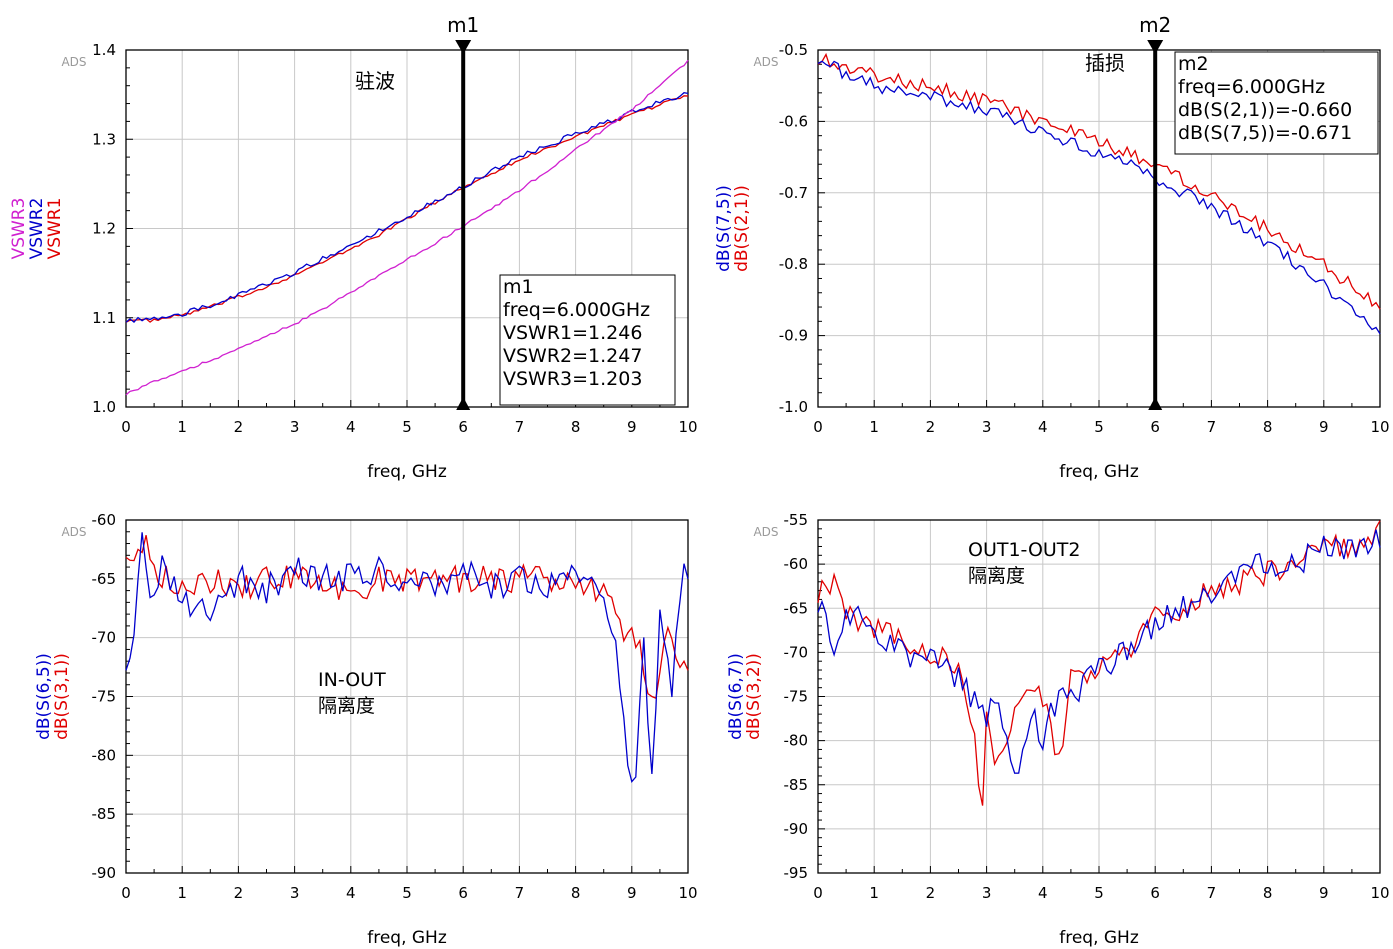 The height and width of the screenshot is (949, 1393). Describe the element at coordinates (1265, 133) in the screenshot. I see `marker-readout-line: dB(S(7,5))=-0.671` at that location.